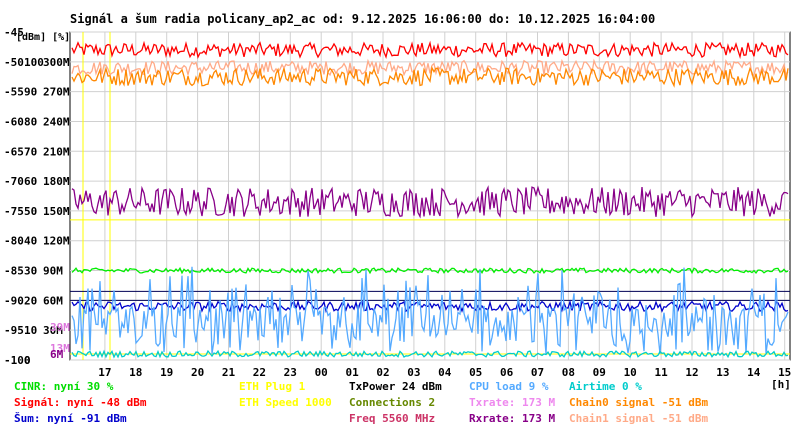 The width and height of the screenshot is (800, 430). Describe the element at coordinates (382, 372) in the screenshot. I see `x-tick-label: 02` at that location.